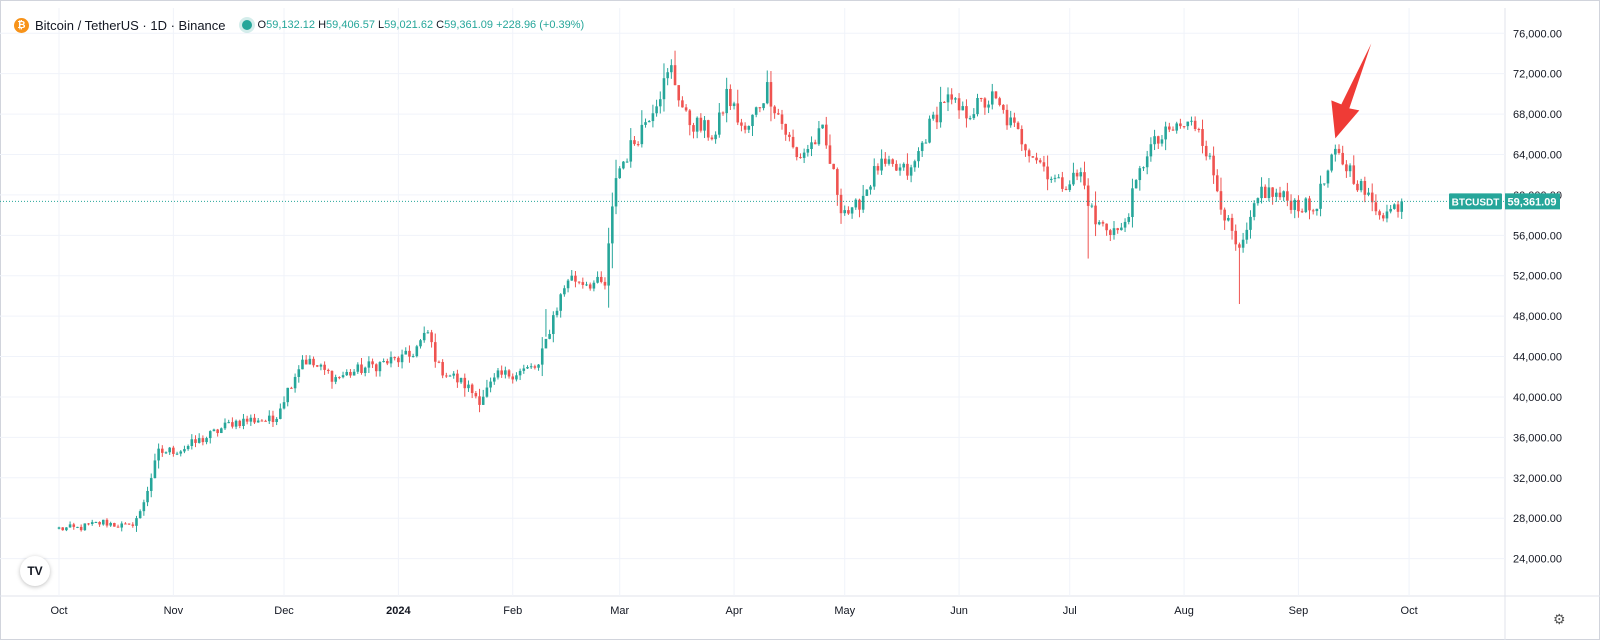 The image size is (1600, 640). Describe the element at coordinates (540, 25) in the screenshot. I see `change-value: +228.96 (+0.39%)` at that location.